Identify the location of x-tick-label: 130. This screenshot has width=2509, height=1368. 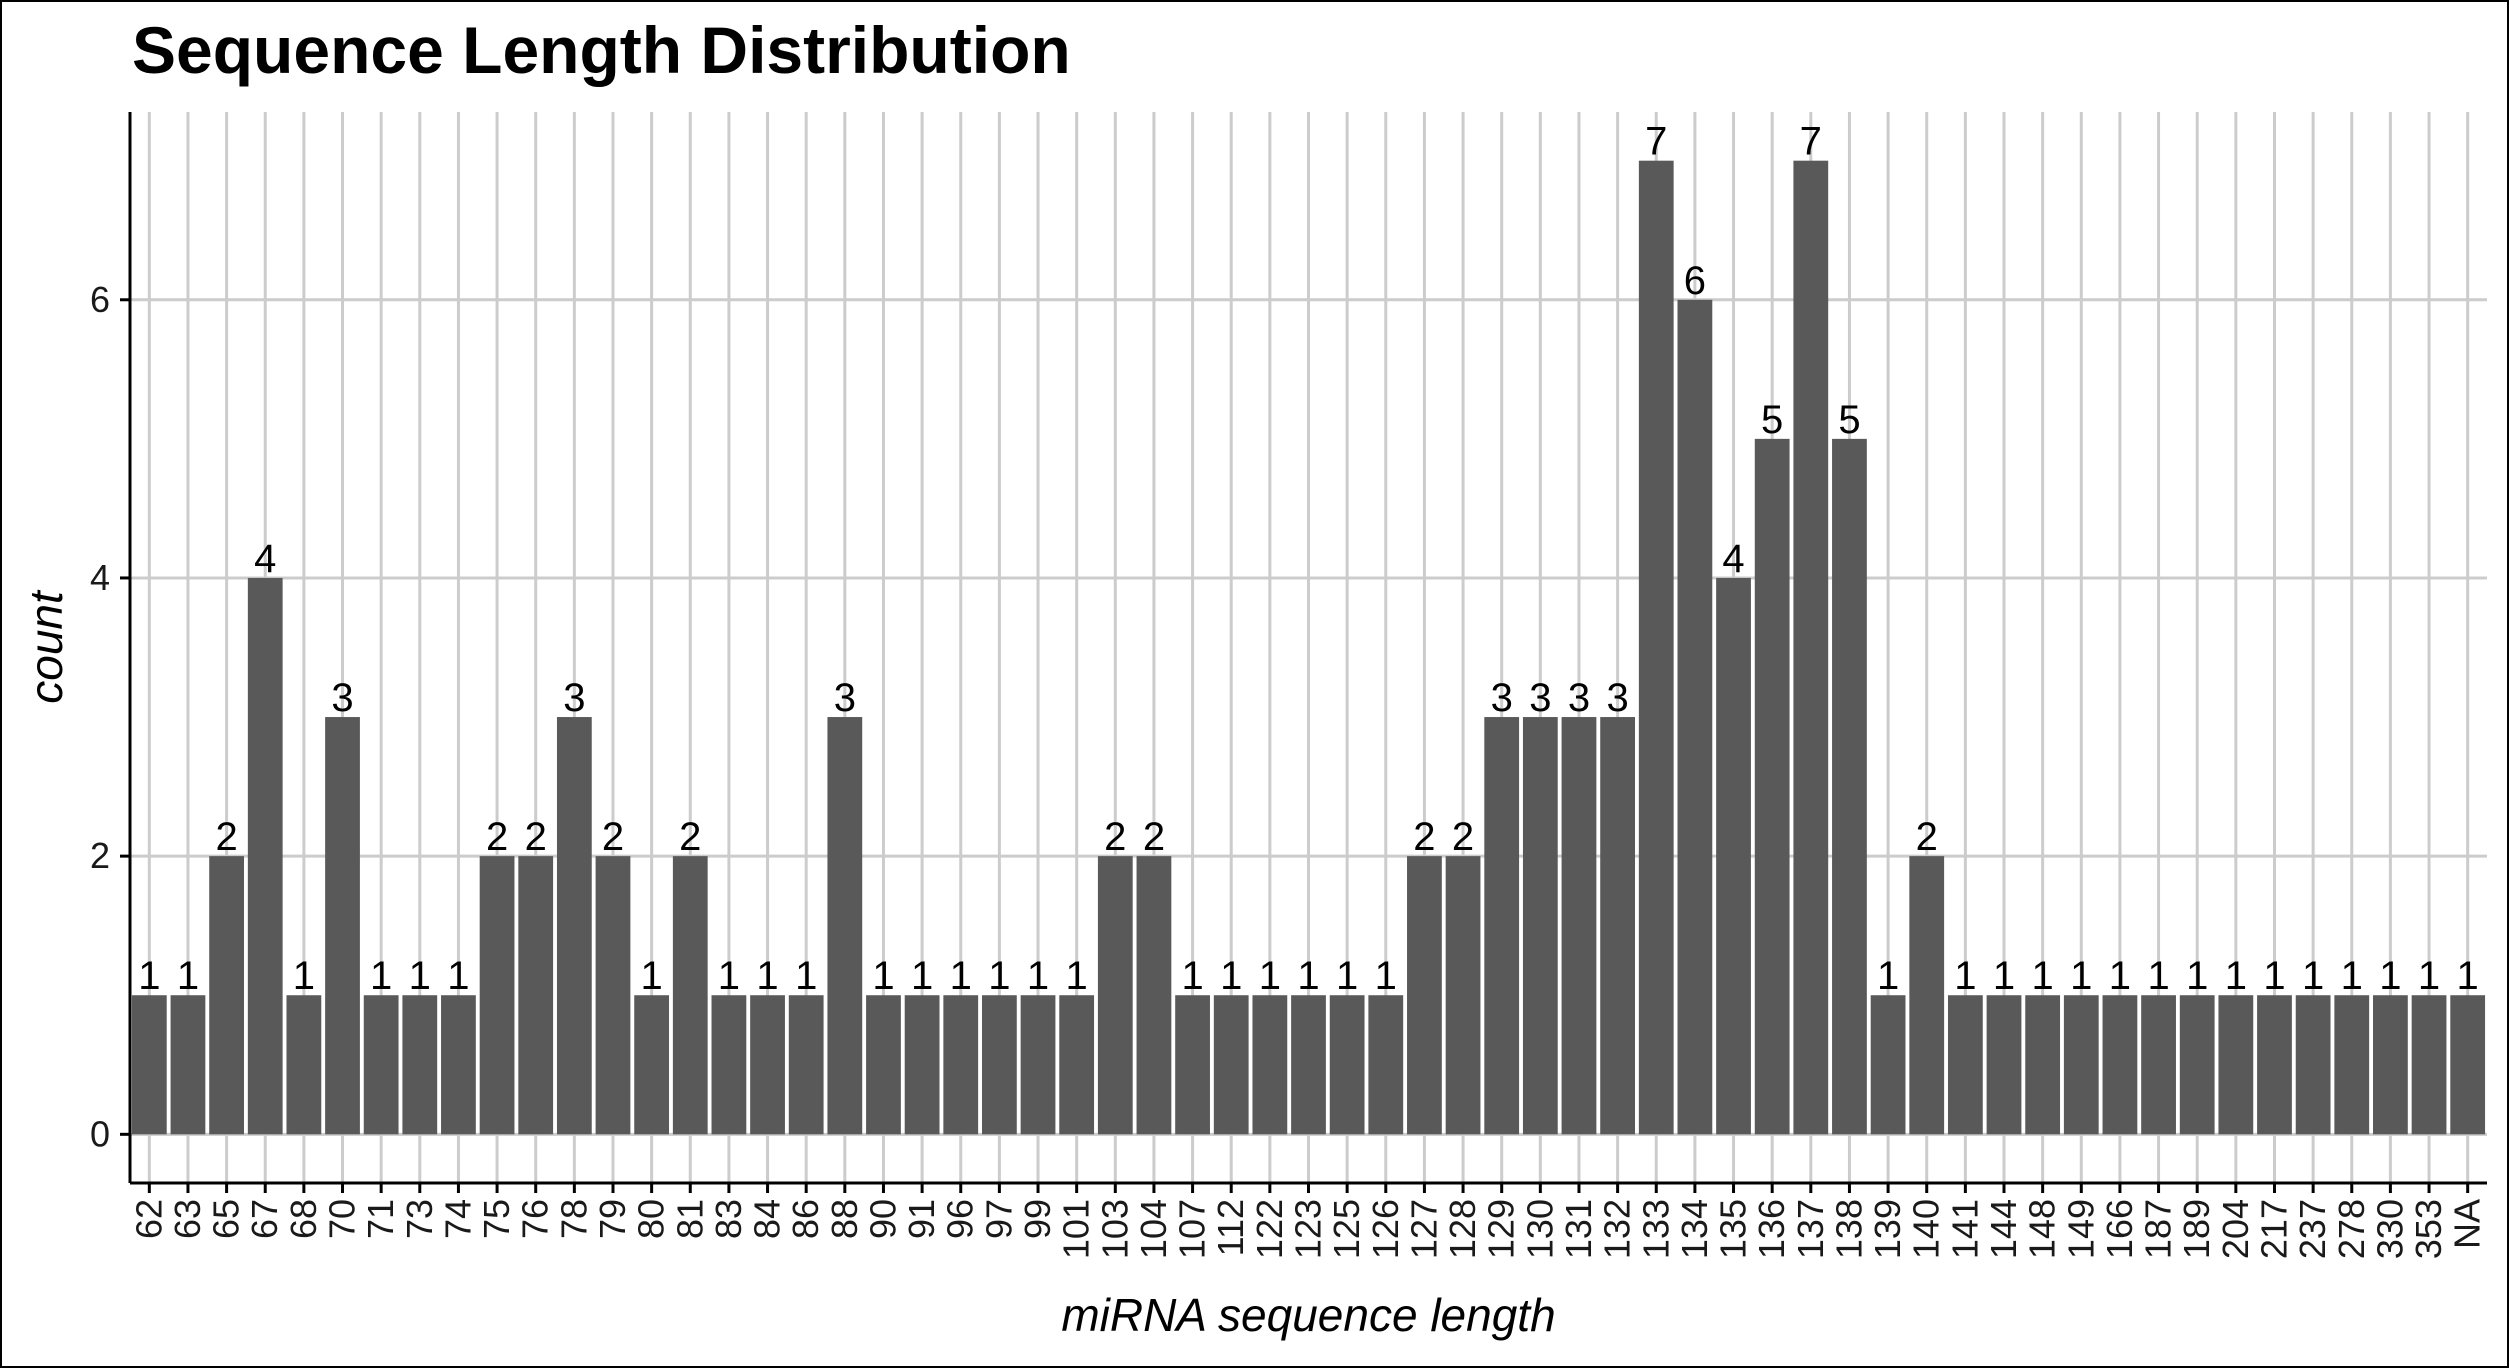
(1539, 1229).